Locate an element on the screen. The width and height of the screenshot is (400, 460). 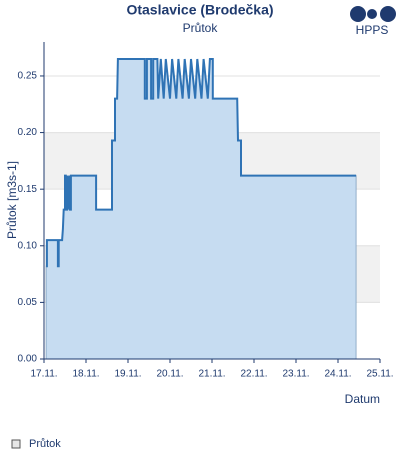
y-tick-label: 0.00 is located at coordinates (28, 359).